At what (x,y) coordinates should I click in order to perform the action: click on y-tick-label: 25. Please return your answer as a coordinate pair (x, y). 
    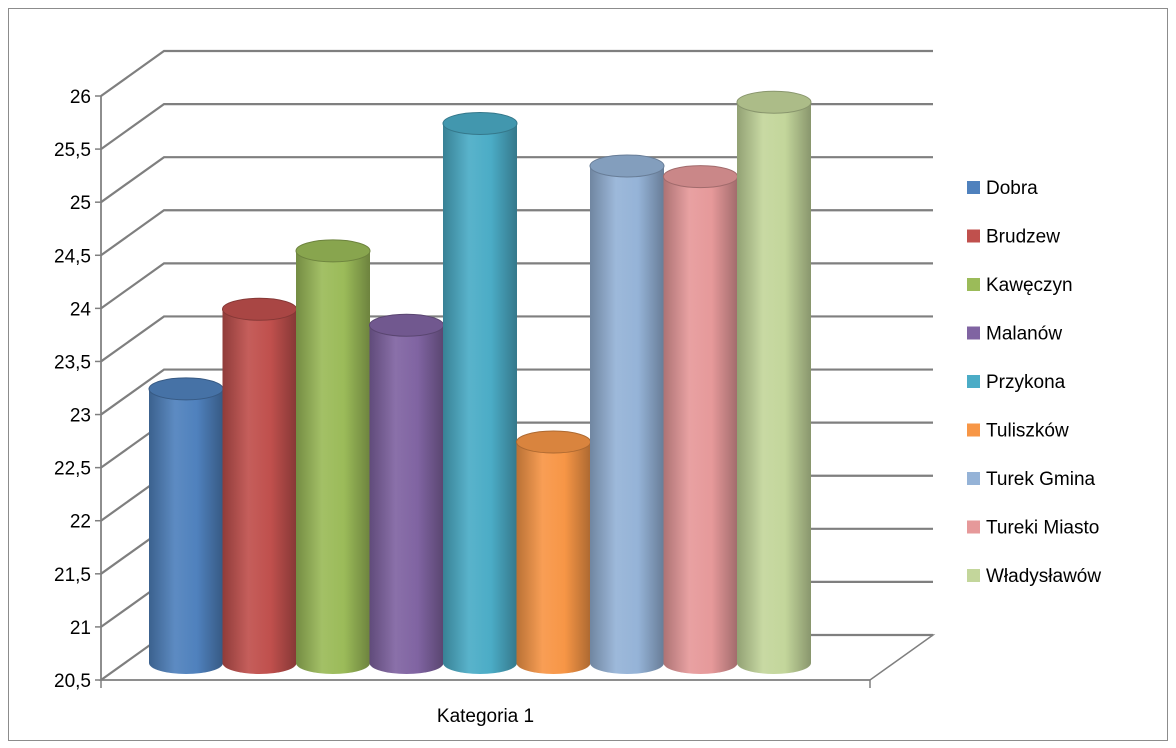
    Looking at the image, I should click on (80, 203).